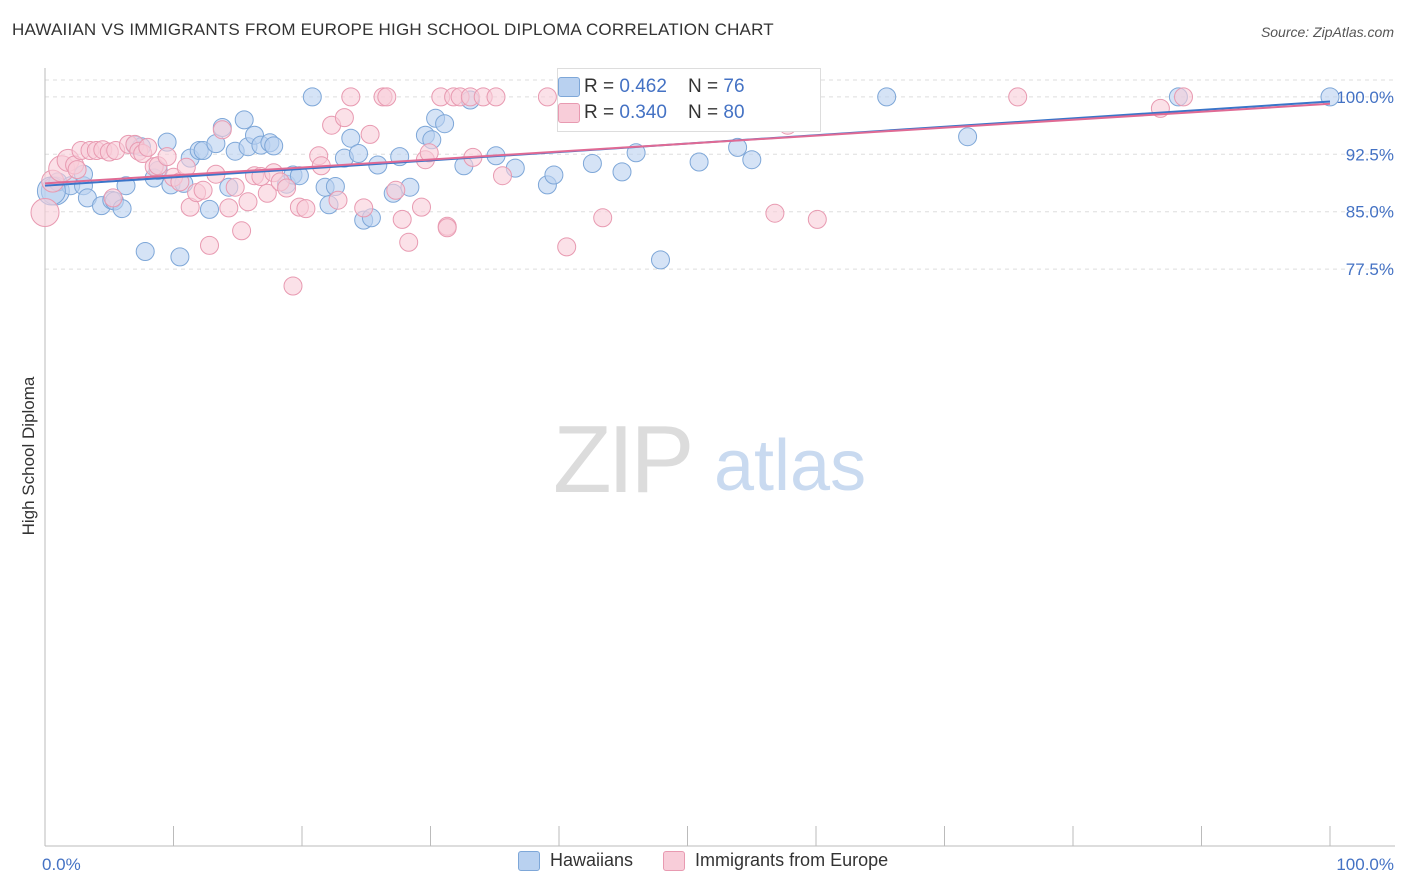 The height and width of the screenshot is (892, 1406). I want to click on y-tick-label: 77.5%, so click(1370, 269).